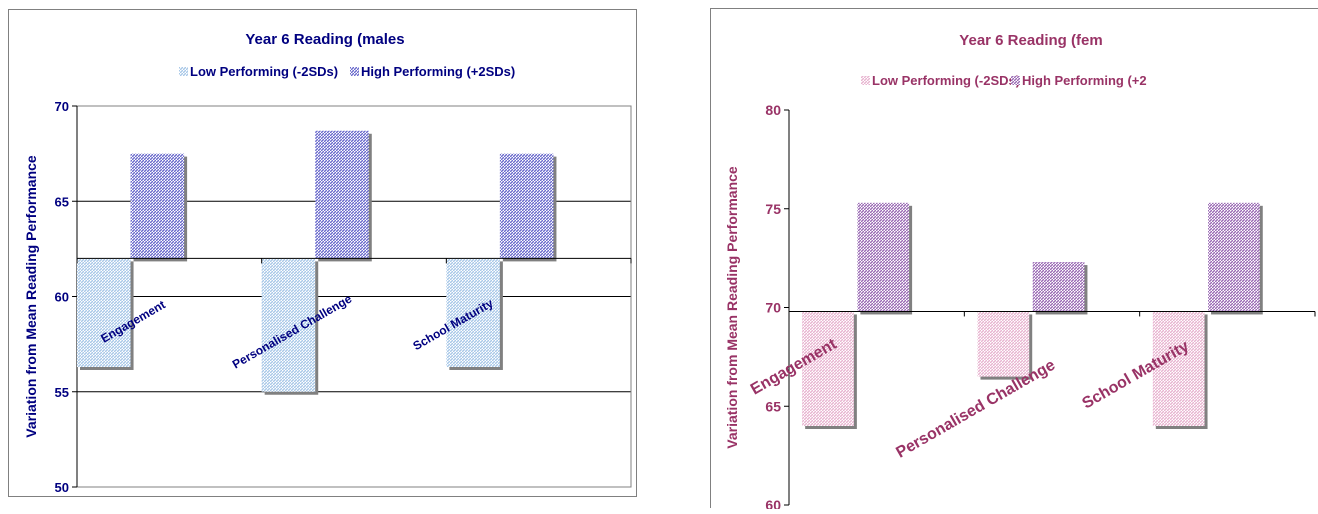 The width and height of the screenshot is (1318, 514). I want to click on chart-title: Year 6 Reading (males, so click(324, 39).